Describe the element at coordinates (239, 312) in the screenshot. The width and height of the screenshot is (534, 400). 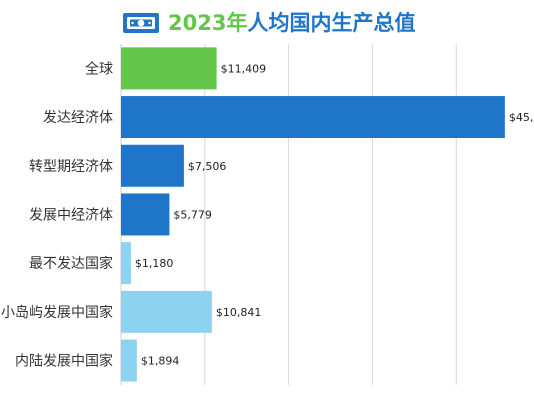
I see `value-label-6: $10,841` at that location.